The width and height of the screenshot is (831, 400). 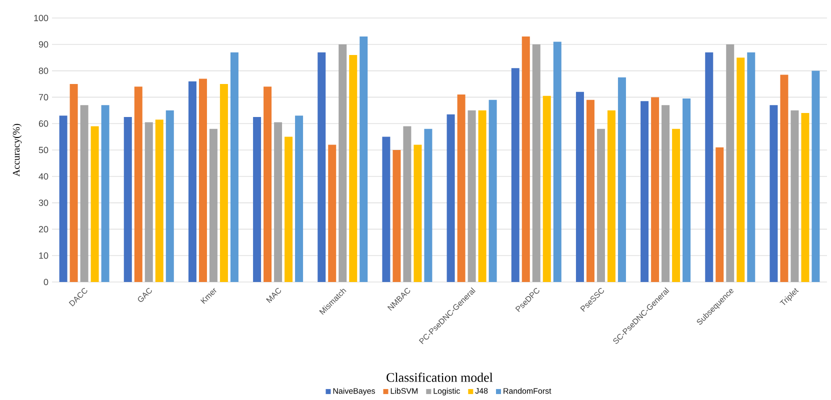 I want to click on y-tick-label: 30, so click(x=43, y=203).